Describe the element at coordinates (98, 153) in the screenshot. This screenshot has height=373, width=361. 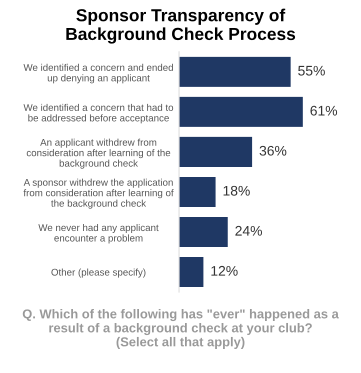
I see `y-tick-label: An applicant withdrew from consideration after learning of the background check` at that location.